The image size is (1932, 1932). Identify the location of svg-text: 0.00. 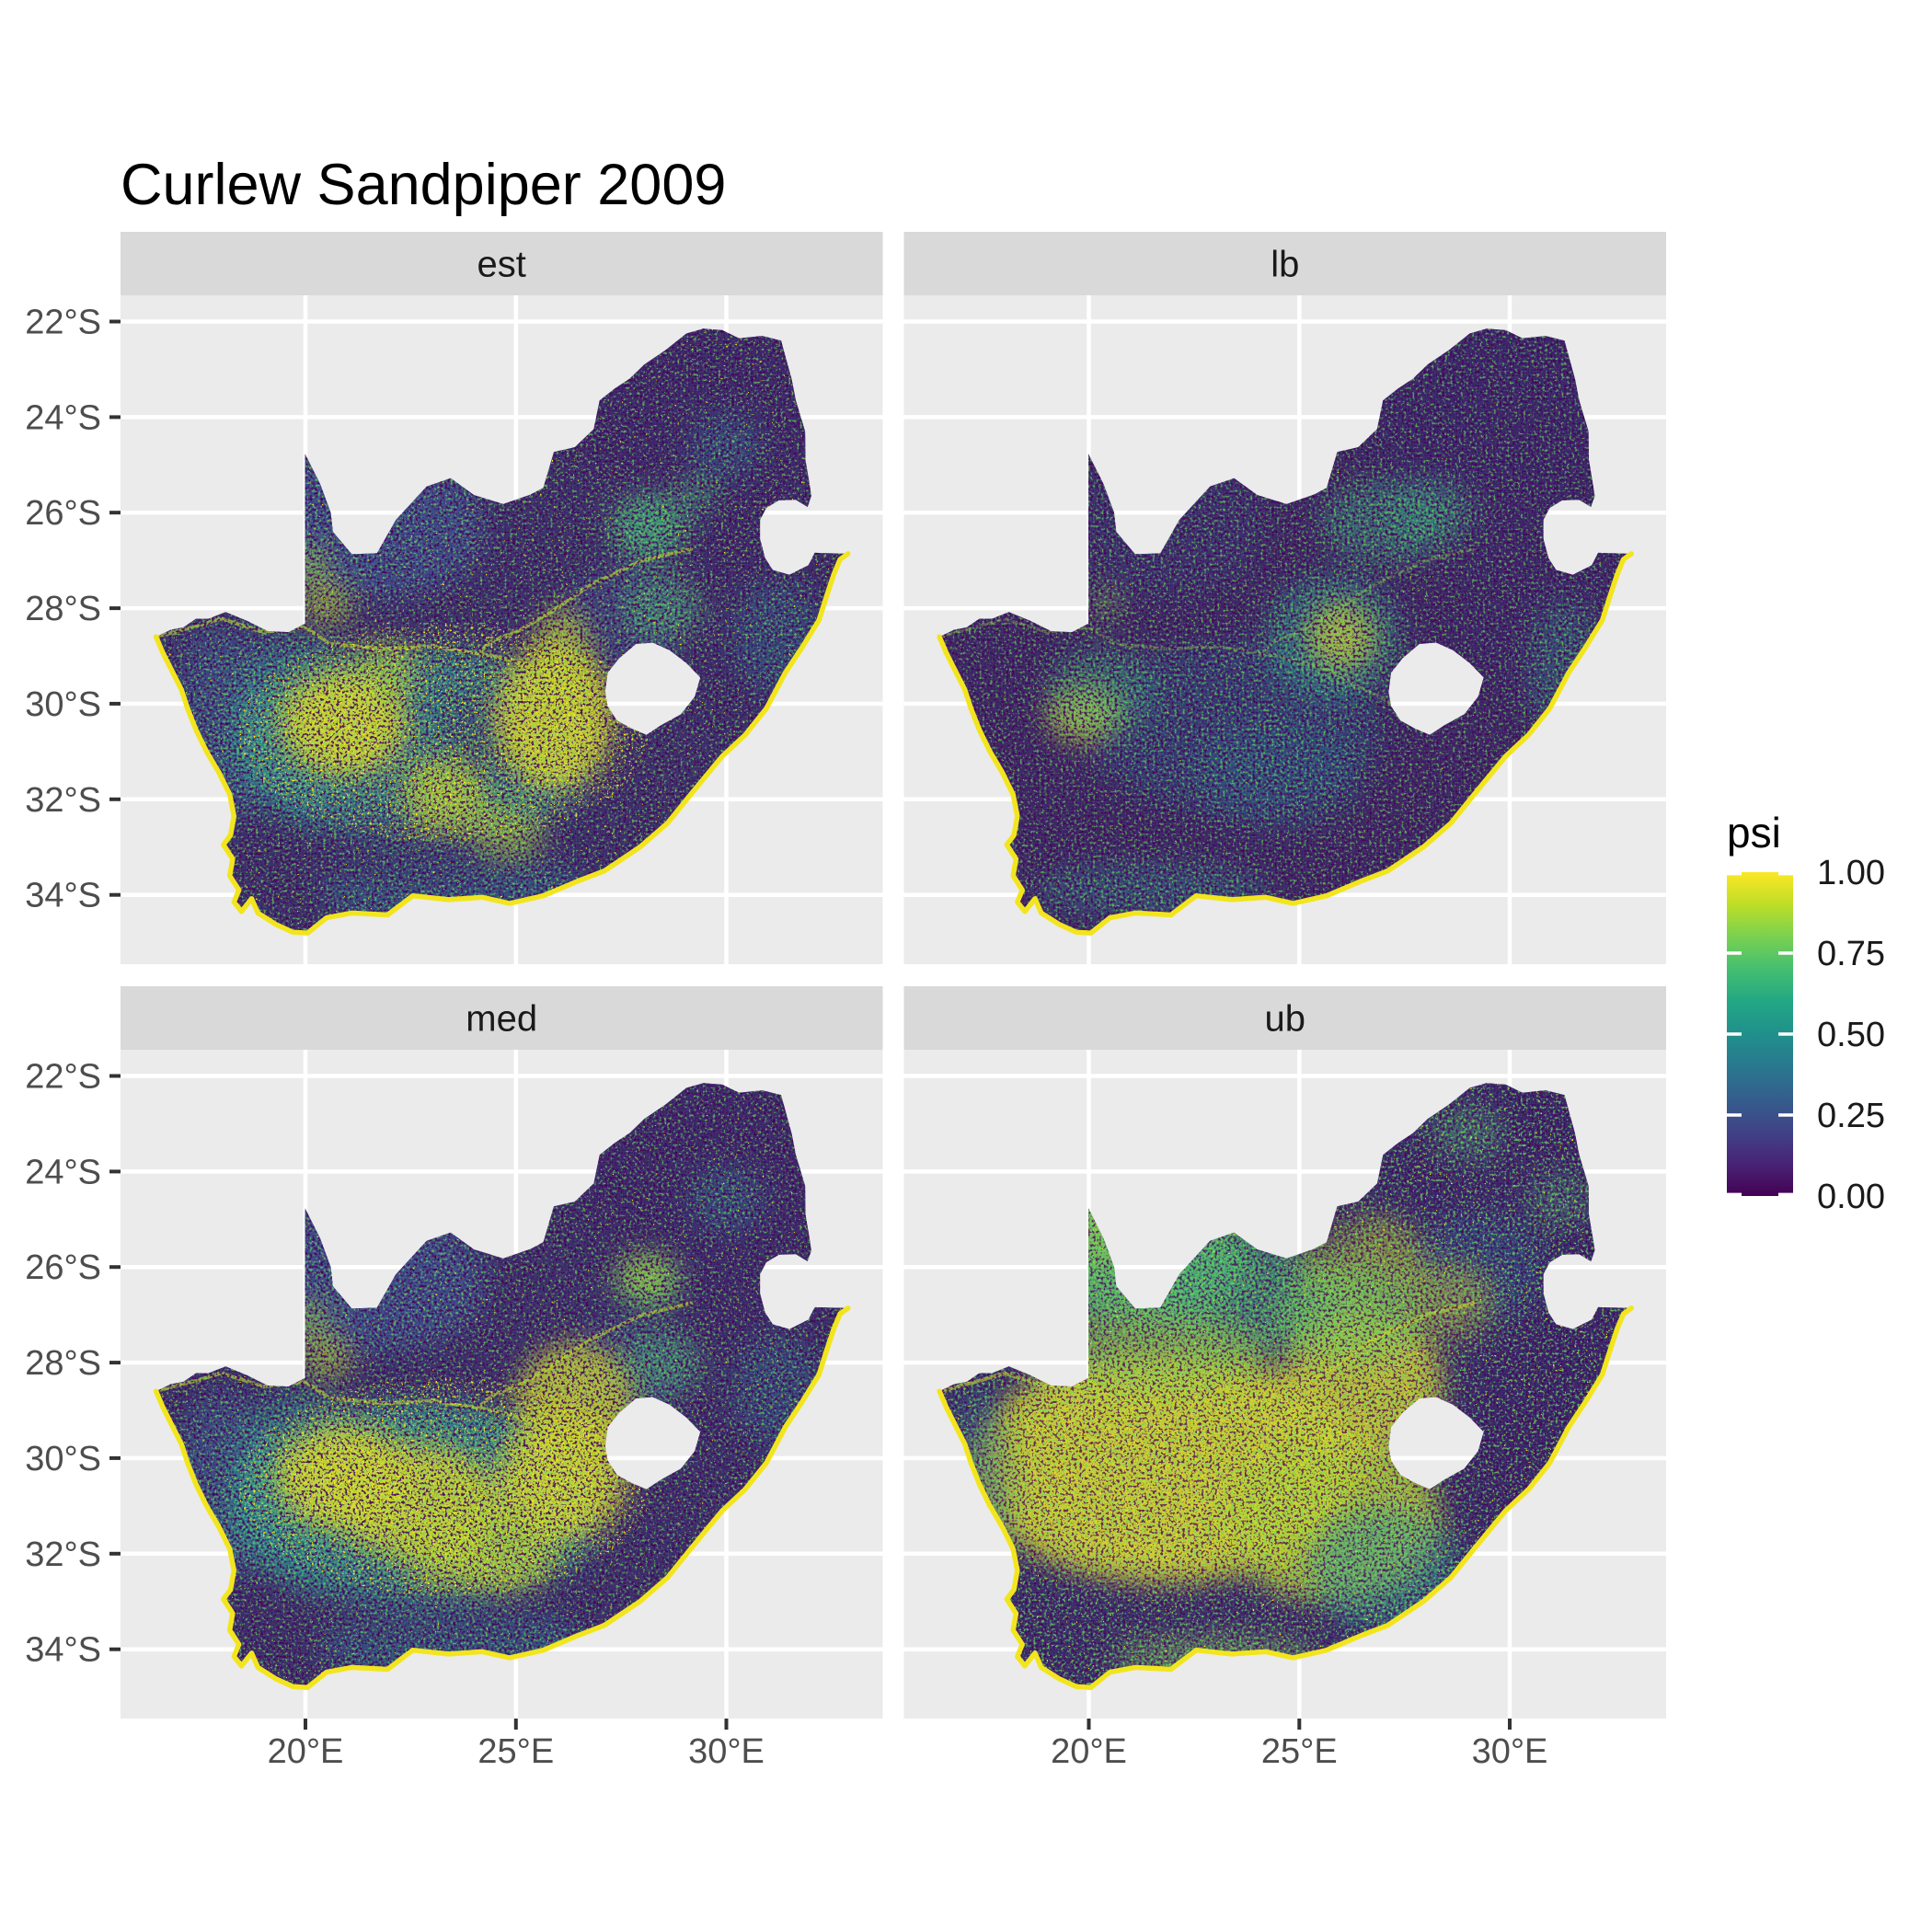
(1851, 1197).